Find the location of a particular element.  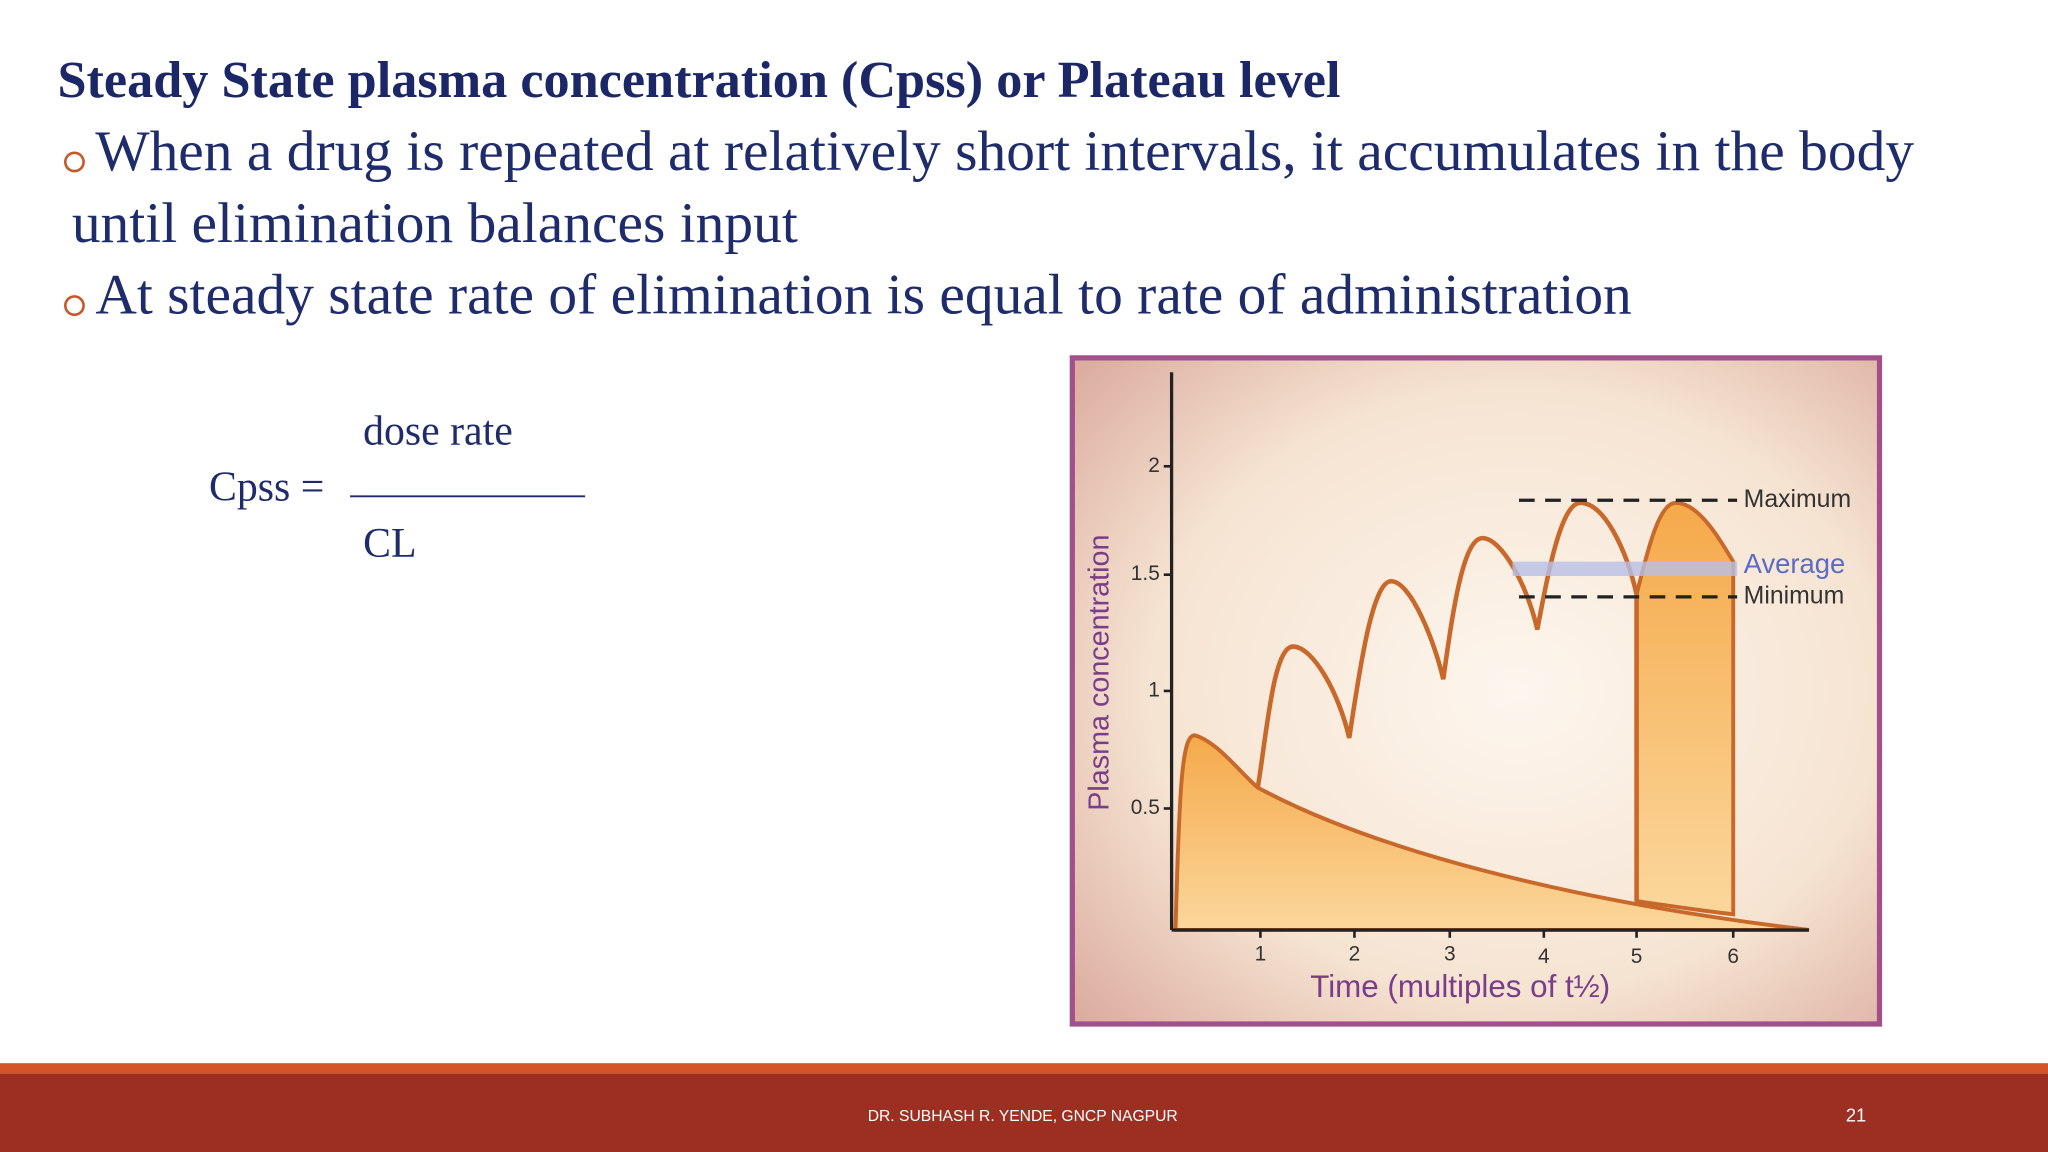

annotation: Average is located at coordinates (1795, 563).